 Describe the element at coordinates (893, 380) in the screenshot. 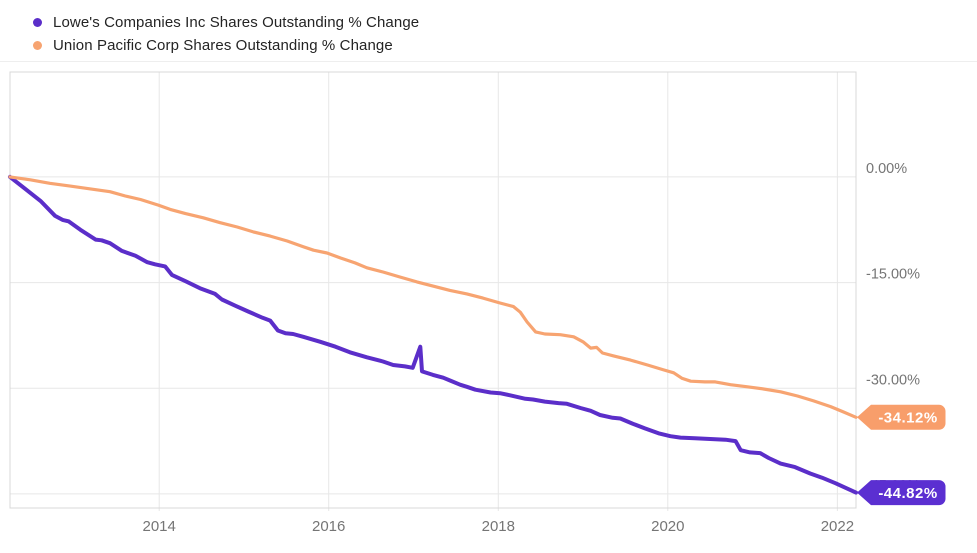

I see `y-axis-tick-label: -30.00%` at that location.